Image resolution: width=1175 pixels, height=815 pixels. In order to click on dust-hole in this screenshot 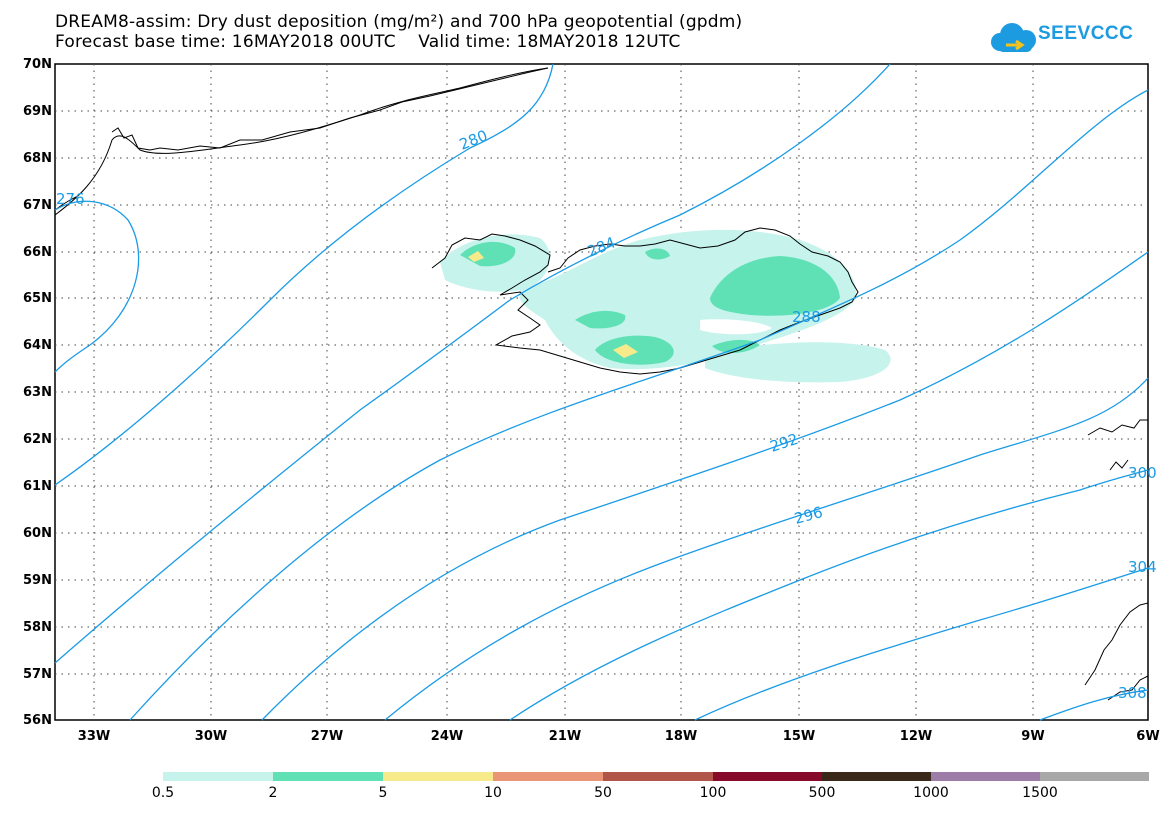, I will do `click(736, 327)`.